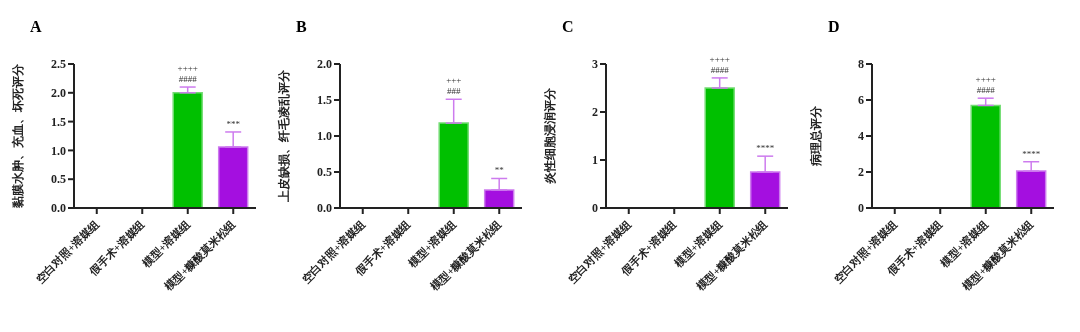 Image resolution: width=1080 pixels, height=332 pixels. What do you see at coordinates (568, 27) in the screenshot?
I see `chart-title: C` at bounding box center [568, 27].